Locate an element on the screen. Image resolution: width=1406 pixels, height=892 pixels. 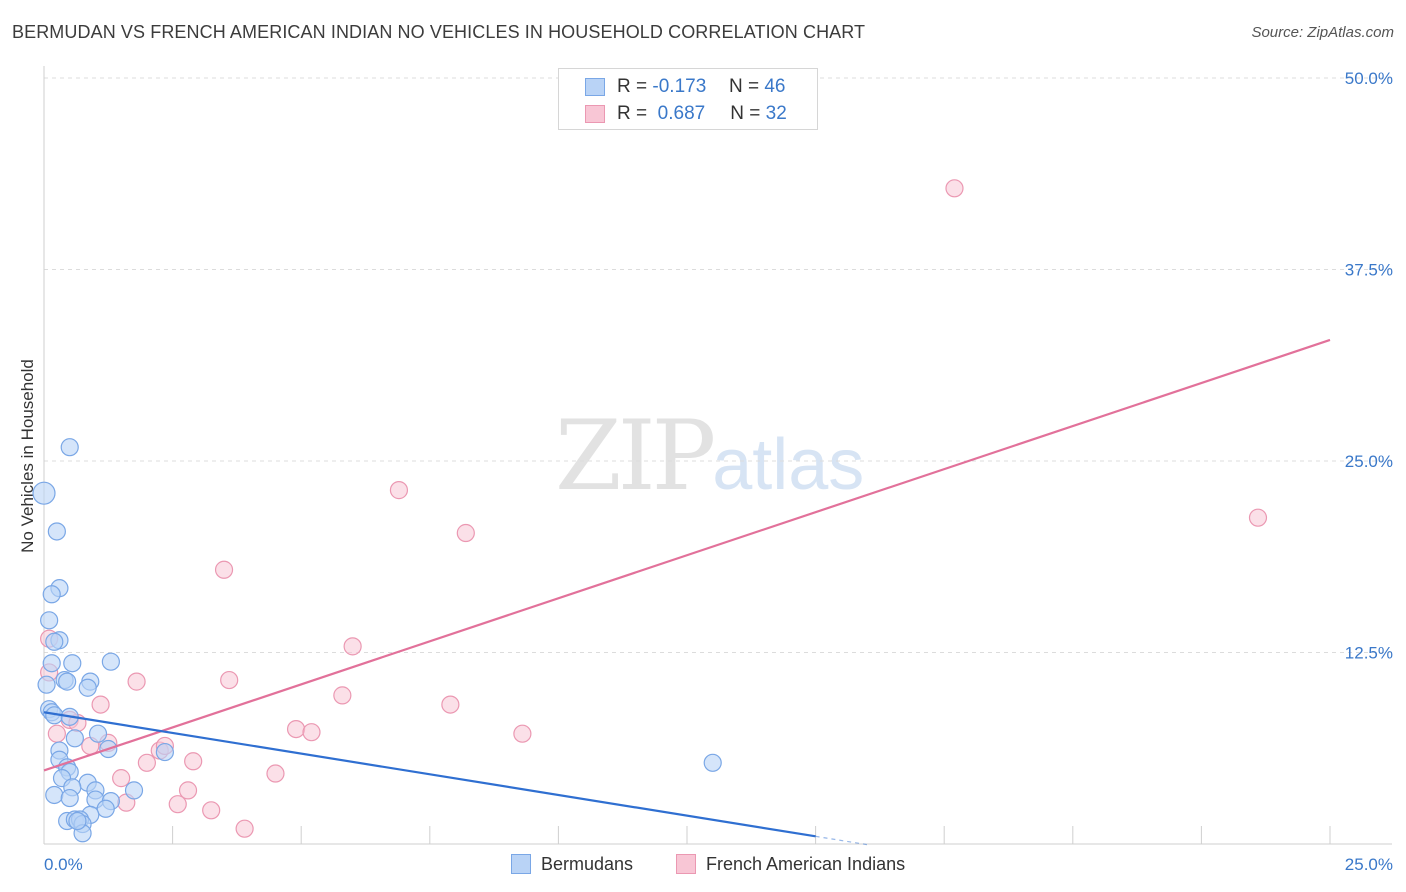
y-tick-label: 37.5% is located at coordinates (1369, 270).